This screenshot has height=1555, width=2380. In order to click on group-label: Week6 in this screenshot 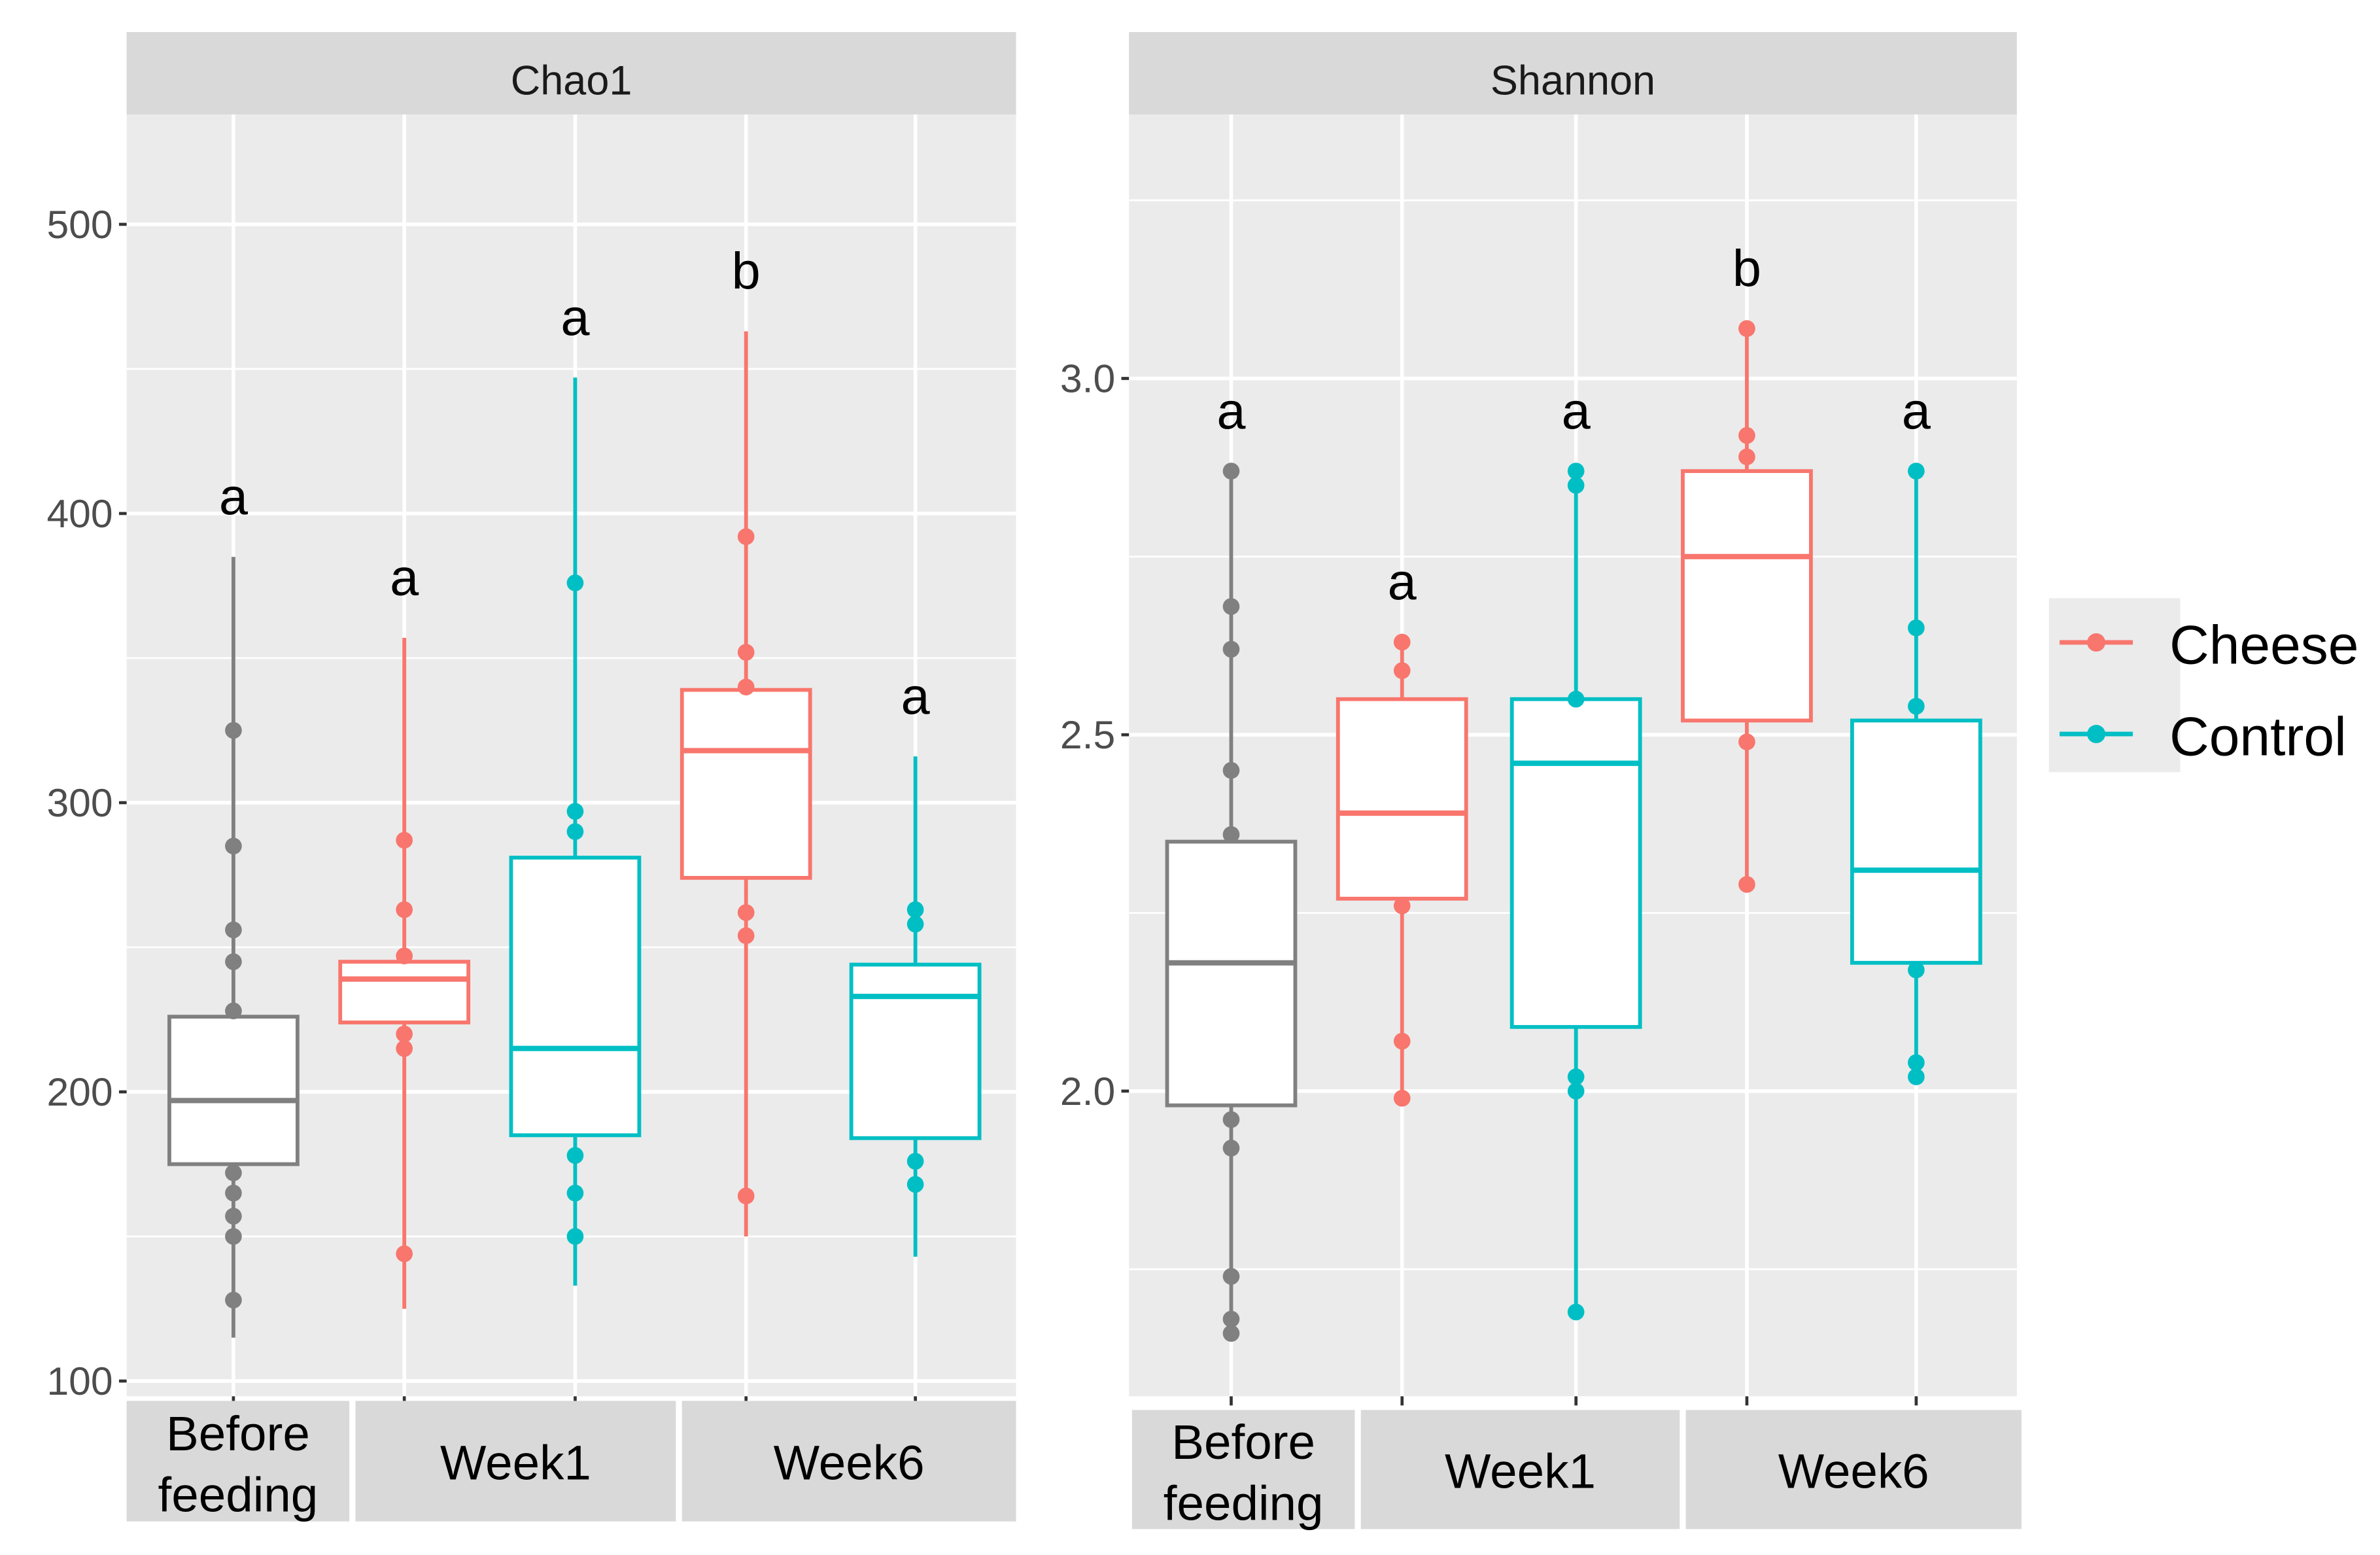, I will do `click(1853, 1470)`.